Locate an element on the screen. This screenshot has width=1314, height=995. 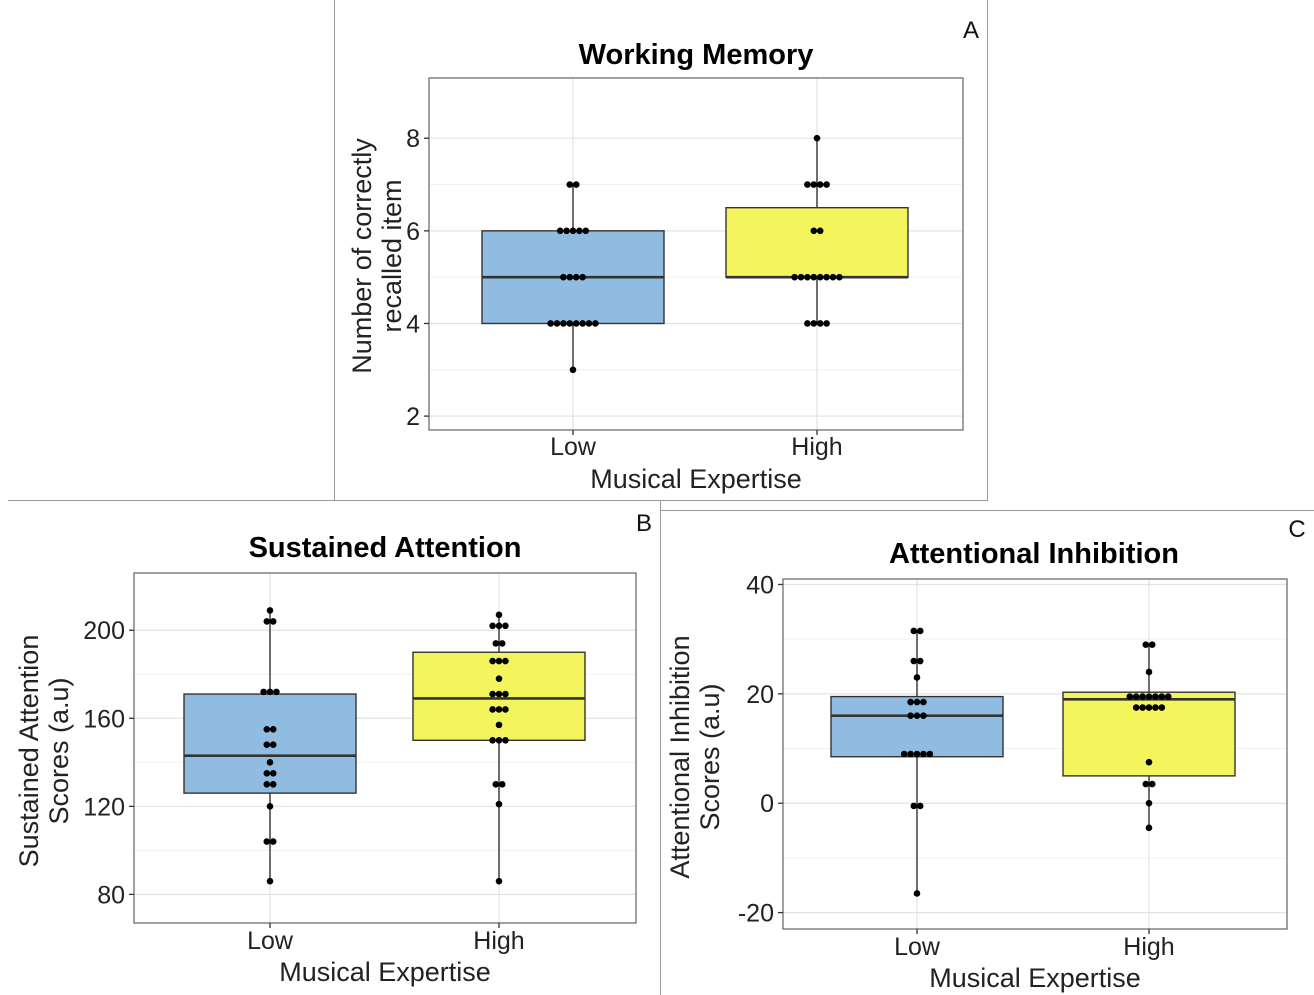
box-low is located at coordinates (270, 746).